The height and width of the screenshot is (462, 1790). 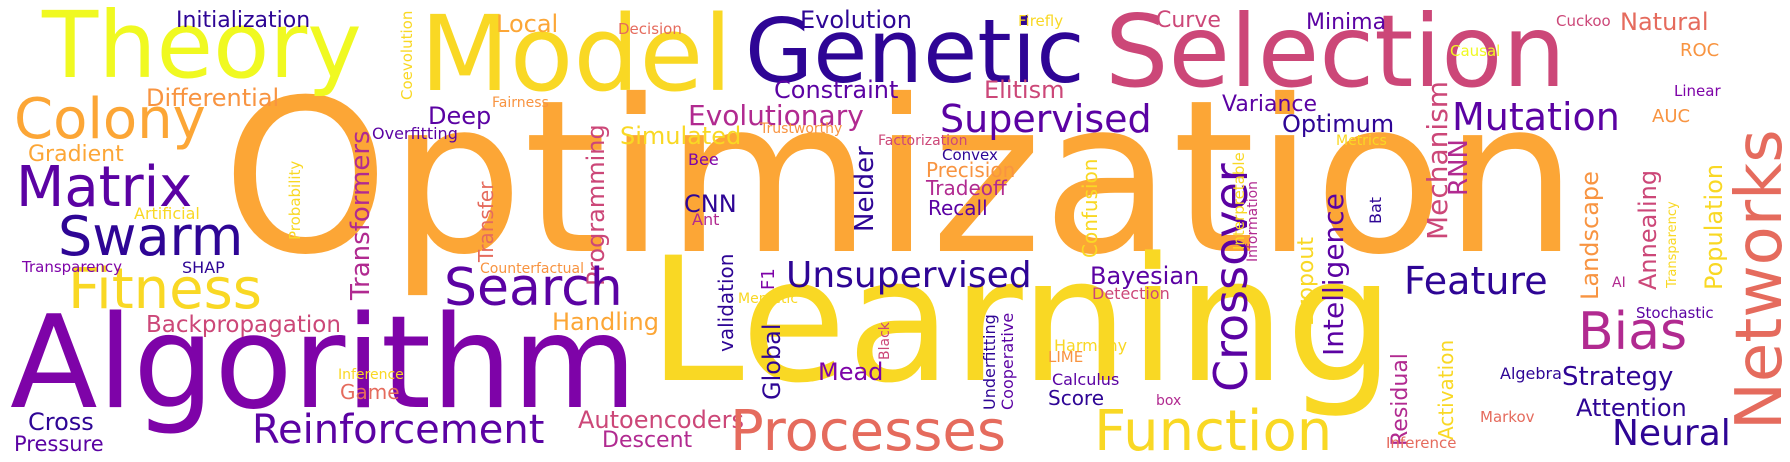 What do you see at coordinates (776, 115) in the screenshot?
I see `word-evolutionary: Evolutionary` at bounding box center [776, 115].